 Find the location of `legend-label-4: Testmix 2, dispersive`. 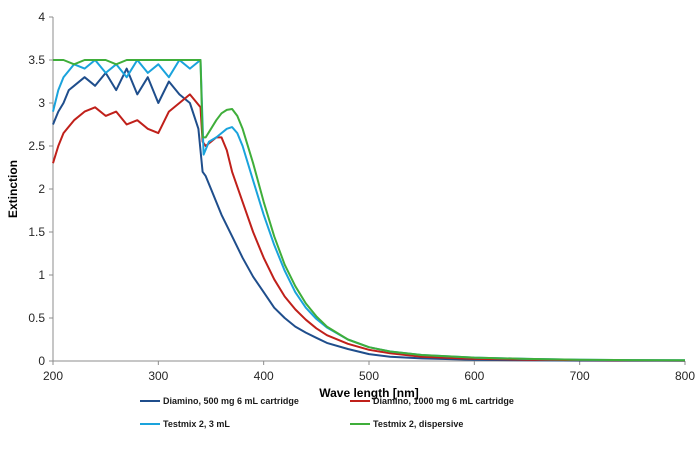

legend-label-4: Testmix 2, dispersive is located at coordinates (418, 424).